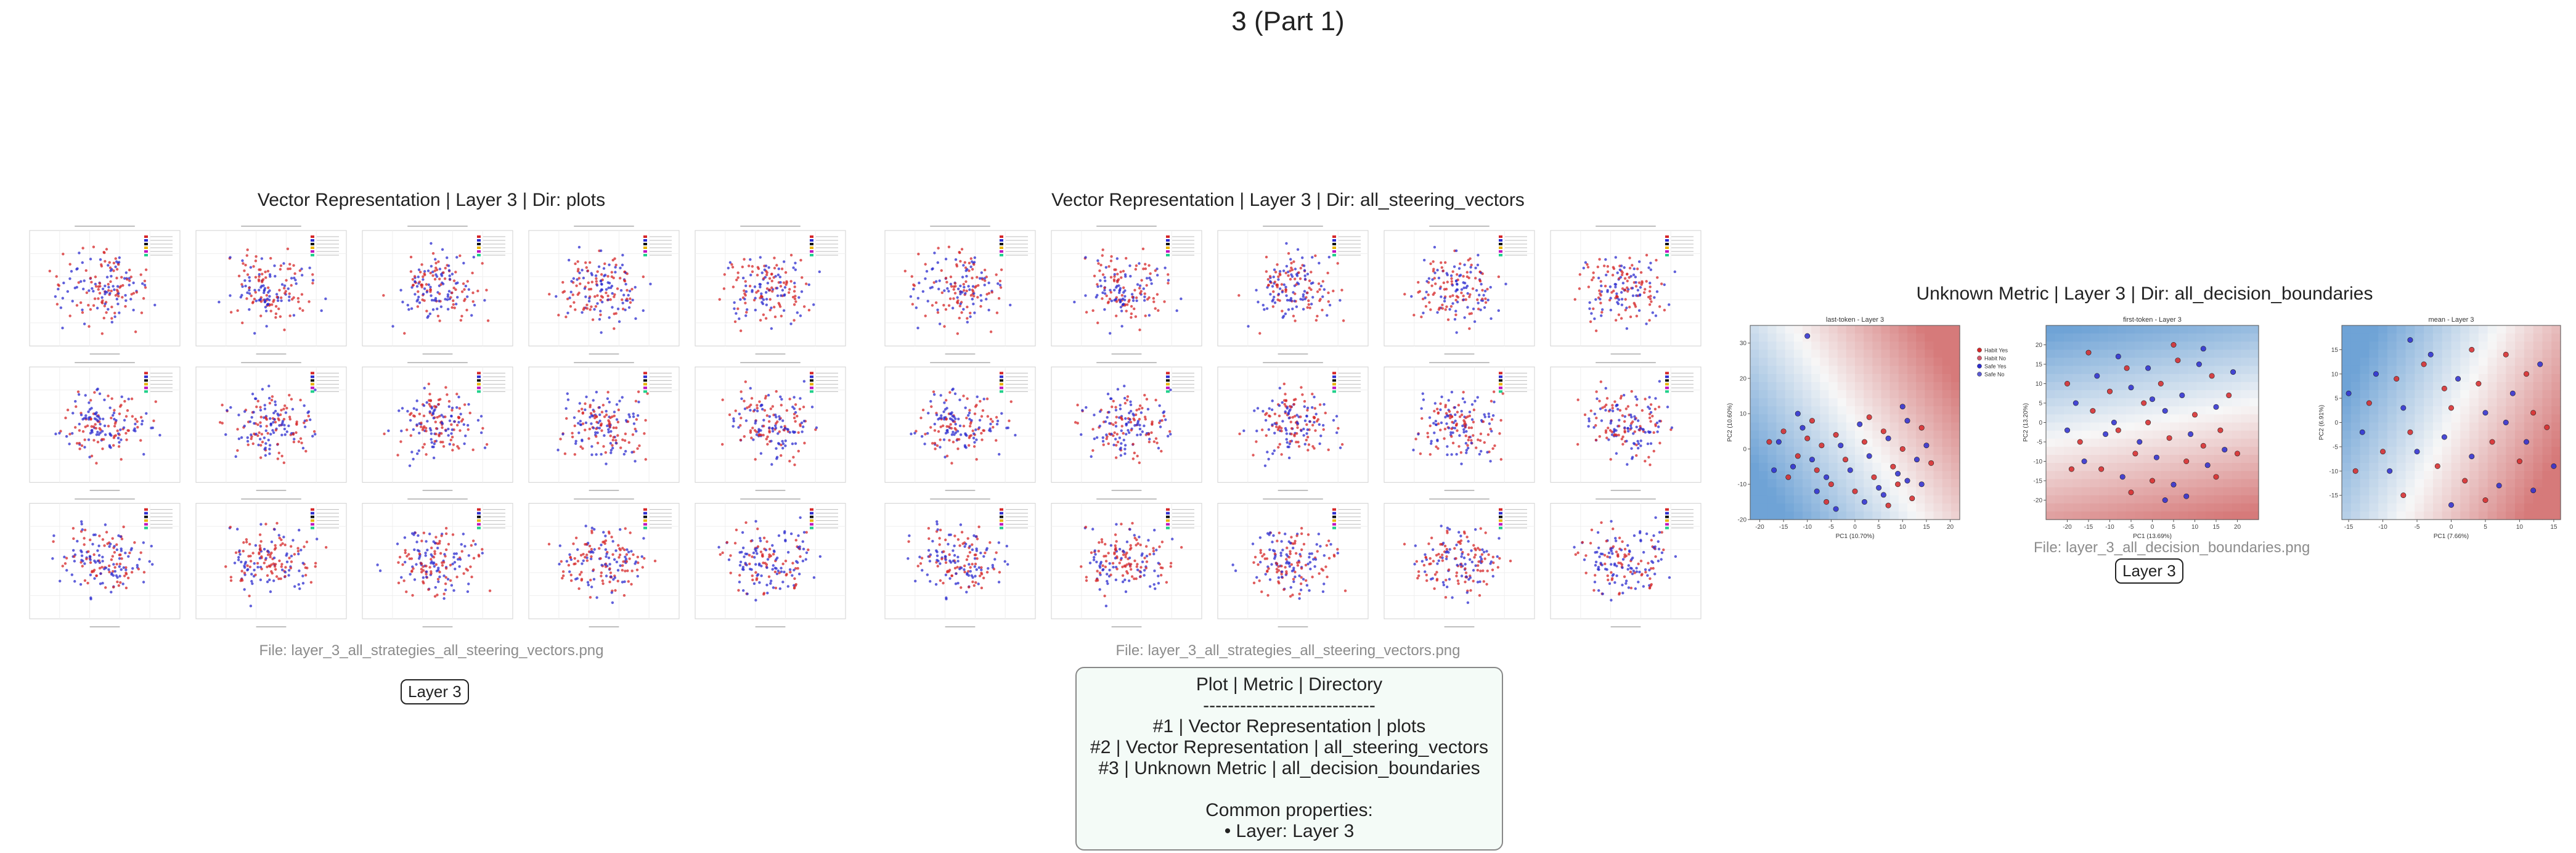 The width and height of the screenshot is (2576, 853). Describe the element at coordinates (770, 562) in the screenshot. I see `thumbnail-plot` at that location.